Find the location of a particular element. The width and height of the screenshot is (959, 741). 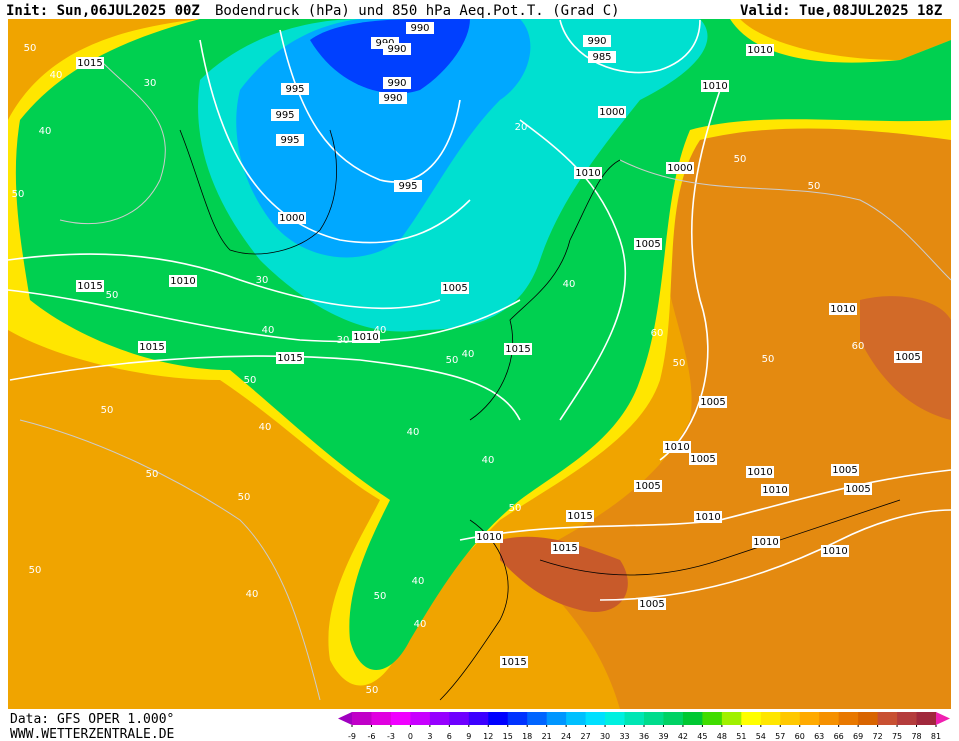

colorbar-tick-label: 48 is located at coordinates (722, 736).